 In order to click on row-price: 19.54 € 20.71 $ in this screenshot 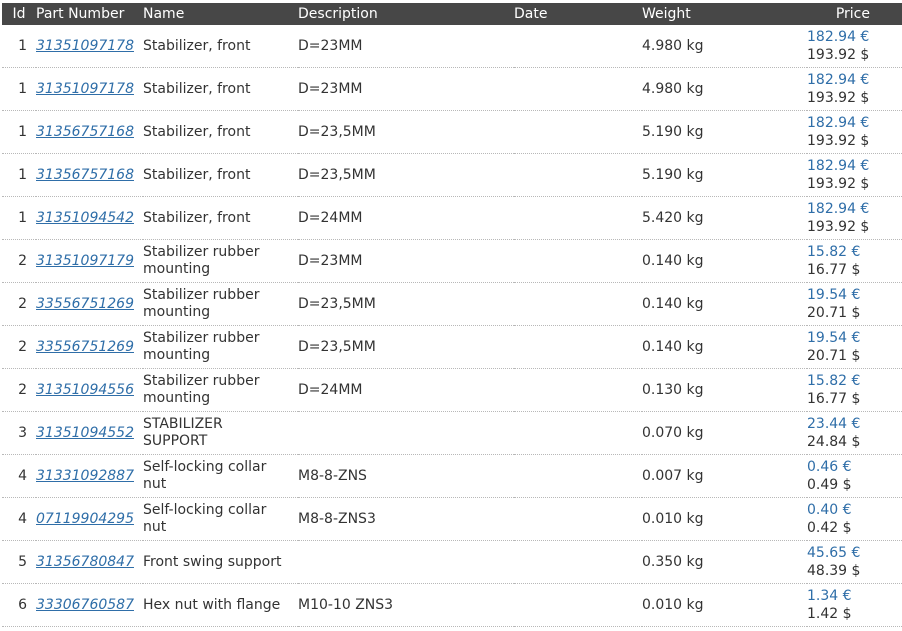, I will do `click(854, 347)`.